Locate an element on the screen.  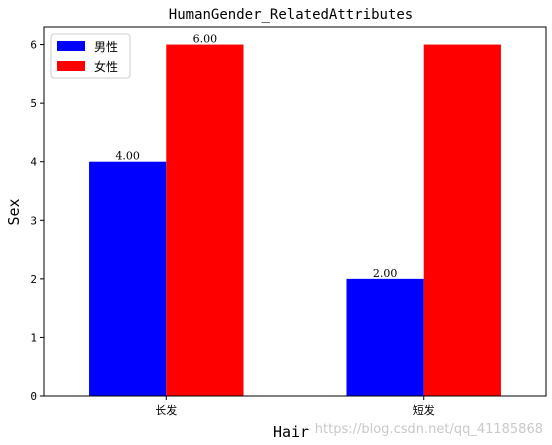
y-axis-label: Sex is located at coordinates (14, 211).